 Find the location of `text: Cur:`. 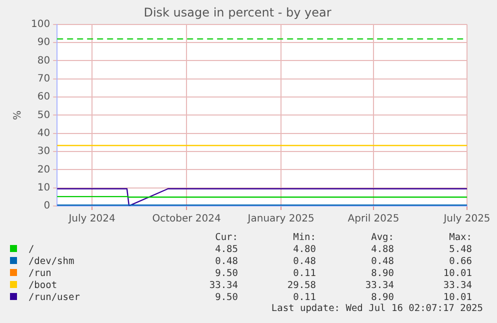

text: Cur: is located at coordinates (226, 238).